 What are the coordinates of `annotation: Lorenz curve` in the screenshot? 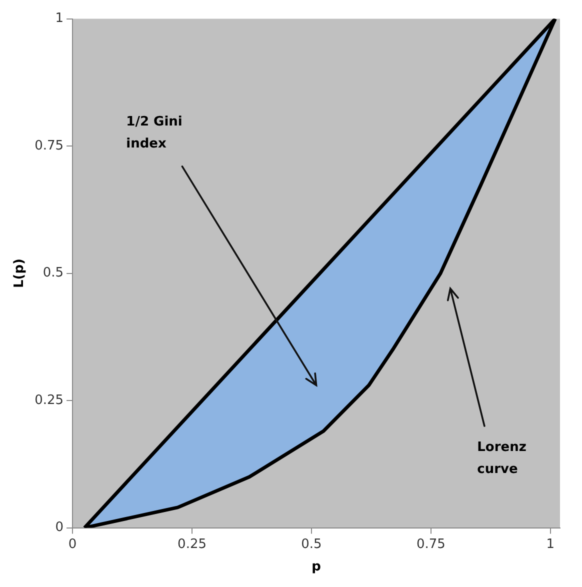 It's located at (501, 459).